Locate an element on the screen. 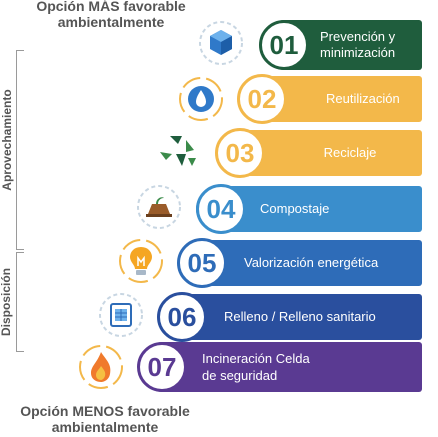  step-label-07-line2: de seguridad is located at coordinates (240, 375).